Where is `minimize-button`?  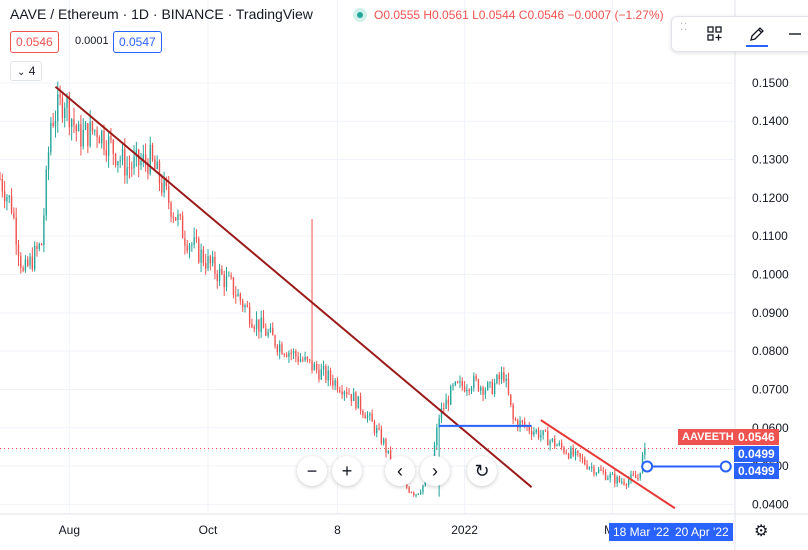 minimize-button is located at coordinates (795, 34).